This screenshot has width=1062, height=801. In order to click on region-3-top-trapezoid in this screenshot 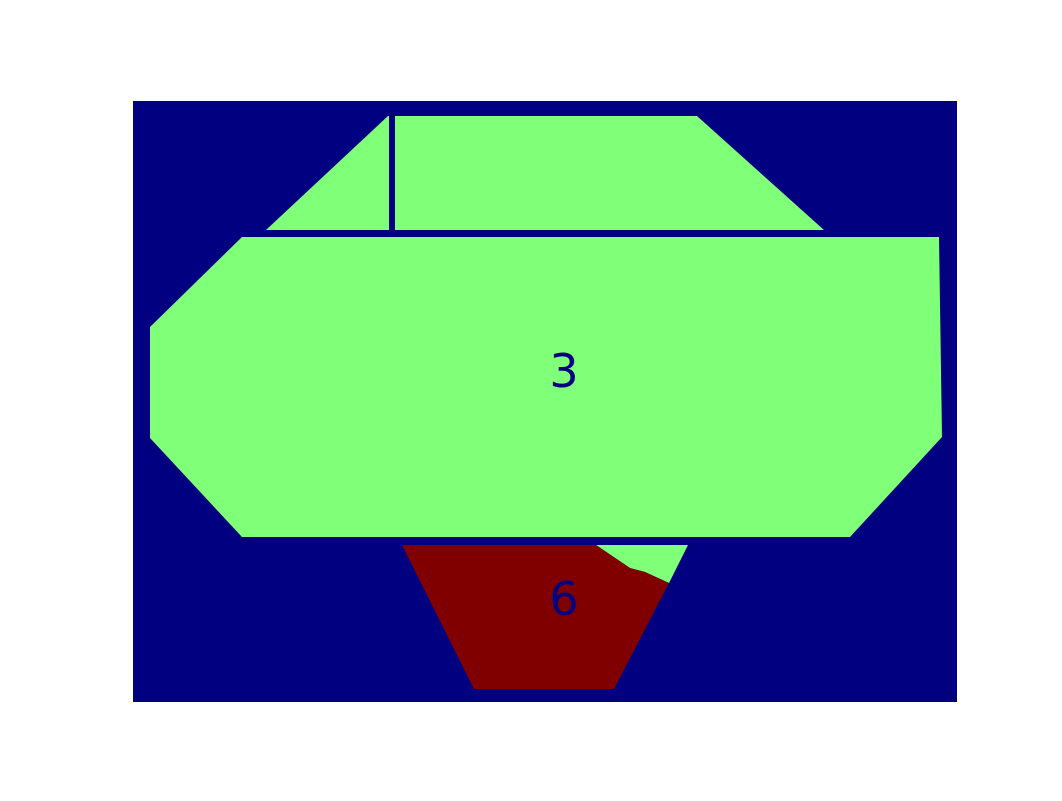, I will do `click(545, 173)`.